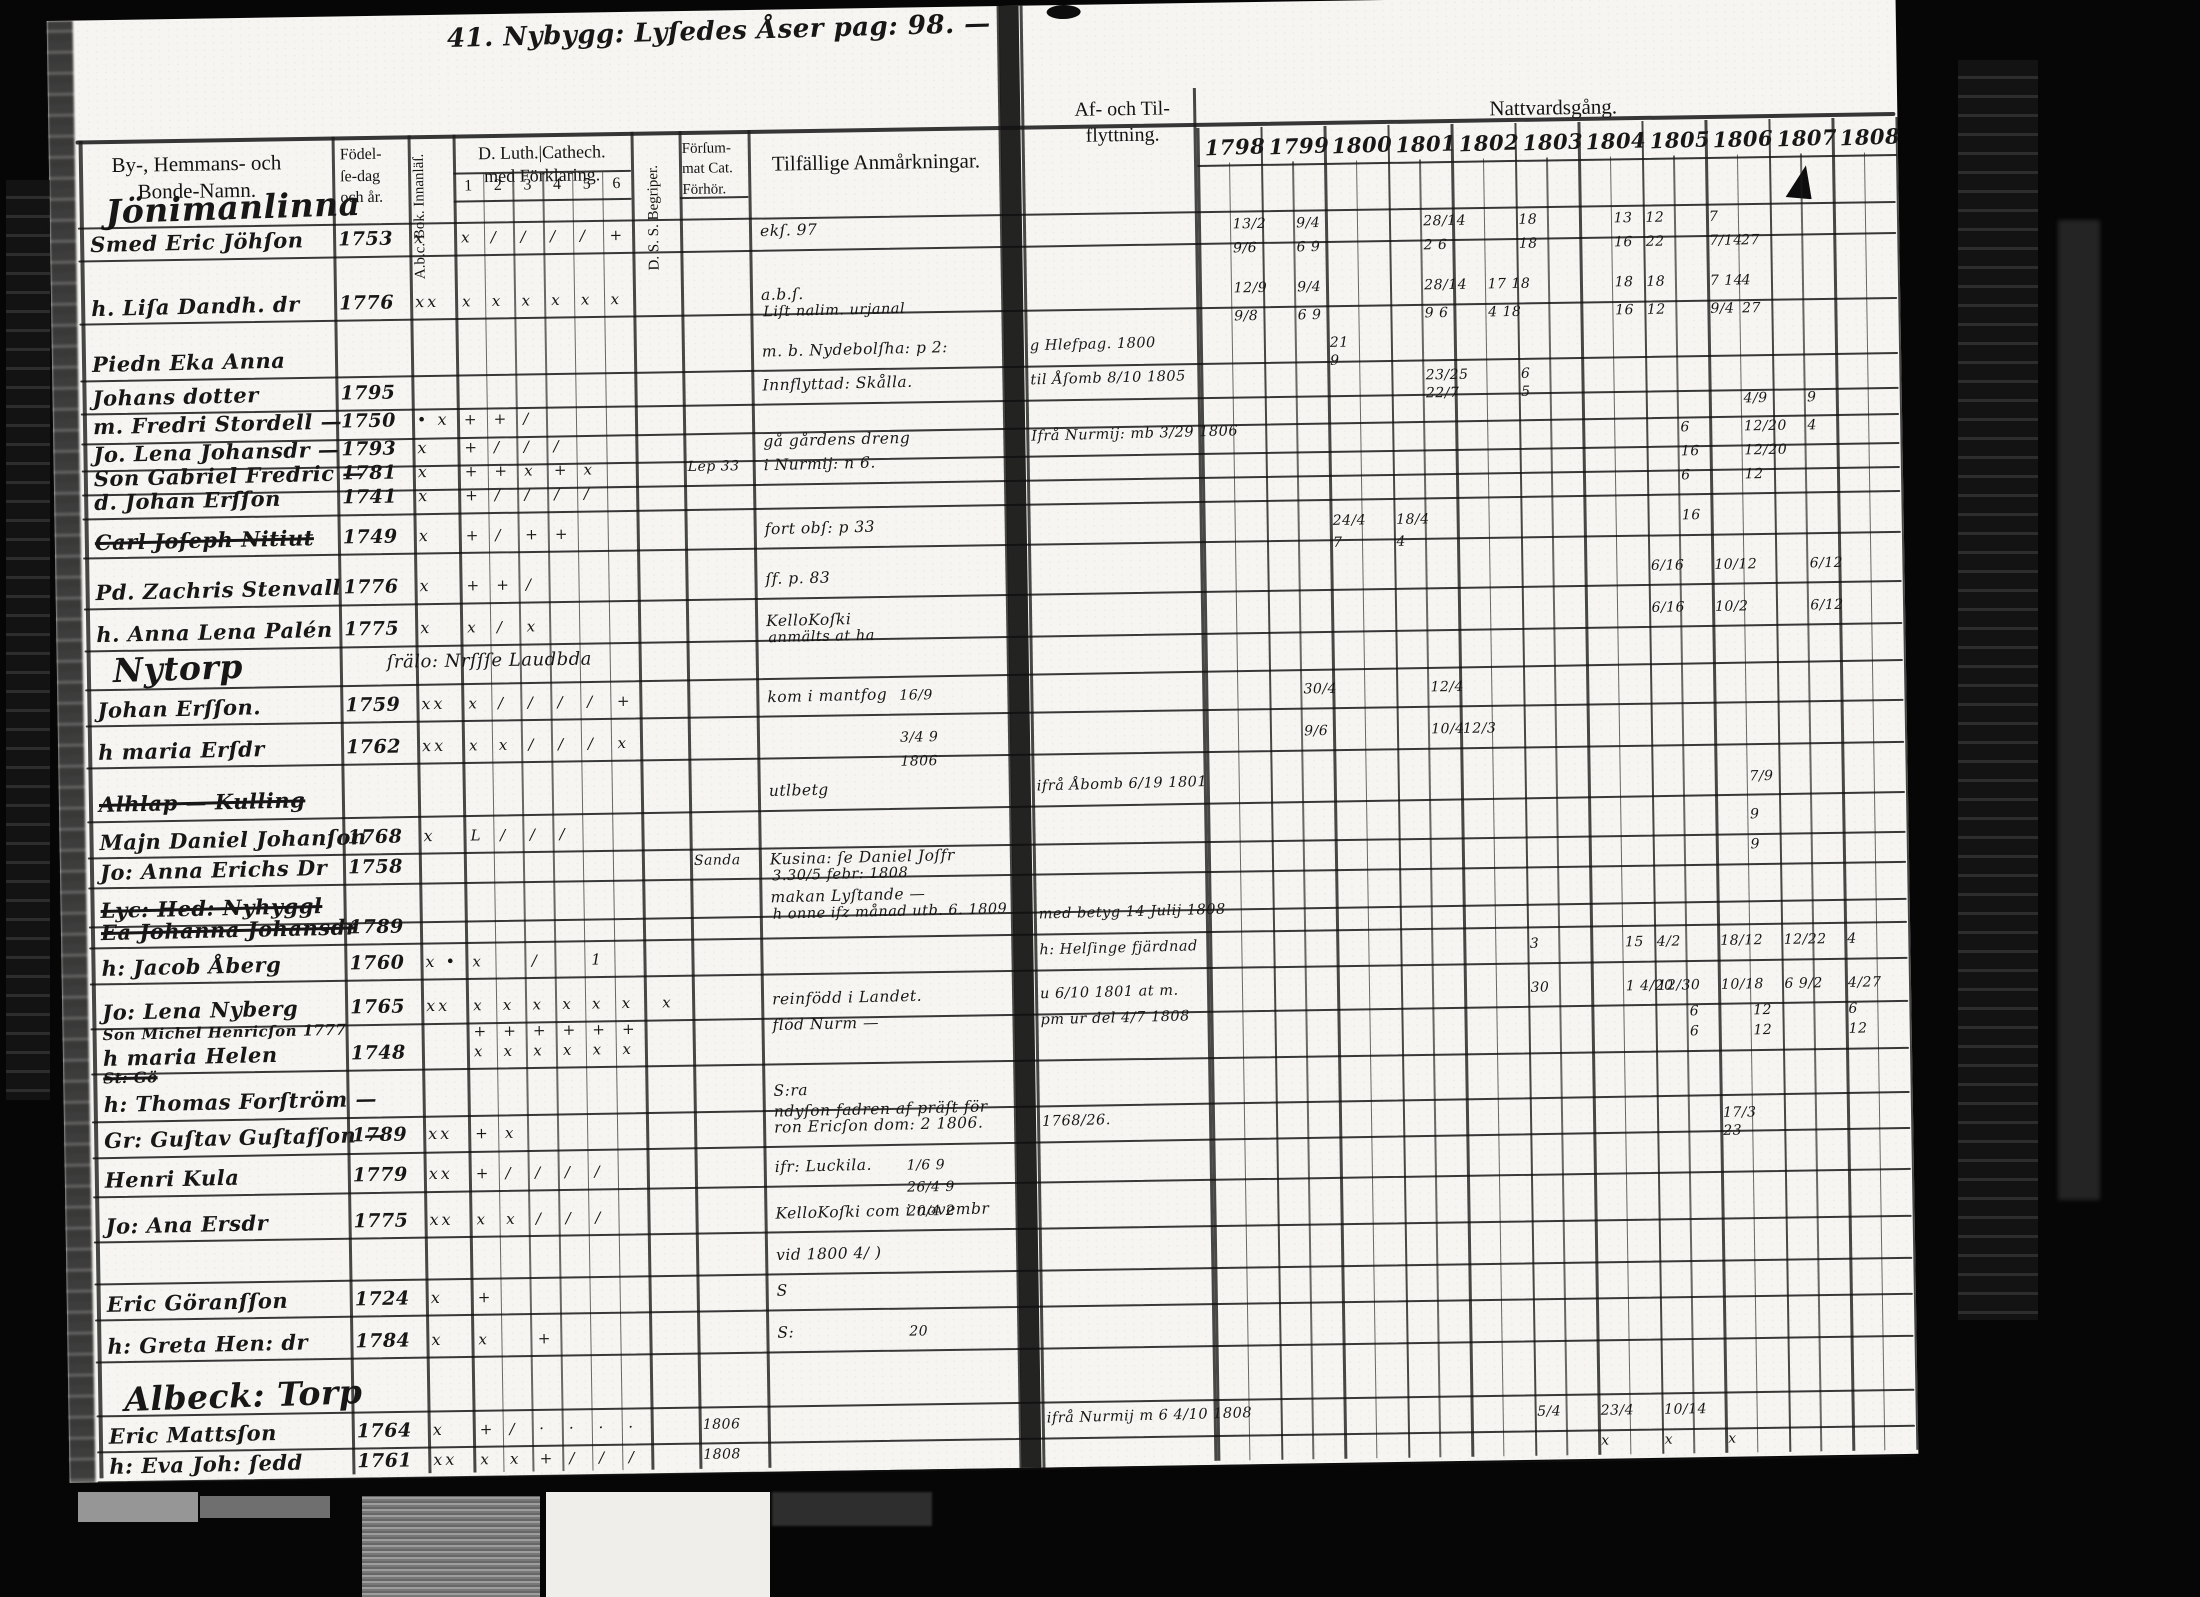 This screenshot has width=2200, height=1597. I want to click on row-name: h: Eva Joh: ſedd, so click(206, 1464).